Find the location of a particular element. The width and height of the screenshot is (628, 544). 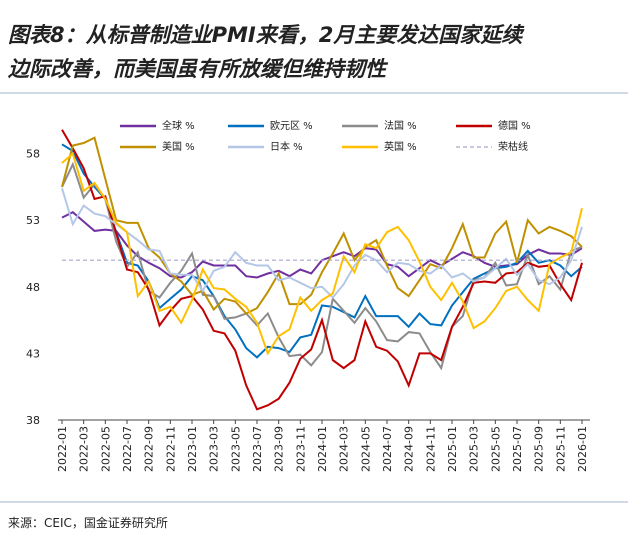

x-tick-label: 2025-03 is located at coordinates (474, 449).